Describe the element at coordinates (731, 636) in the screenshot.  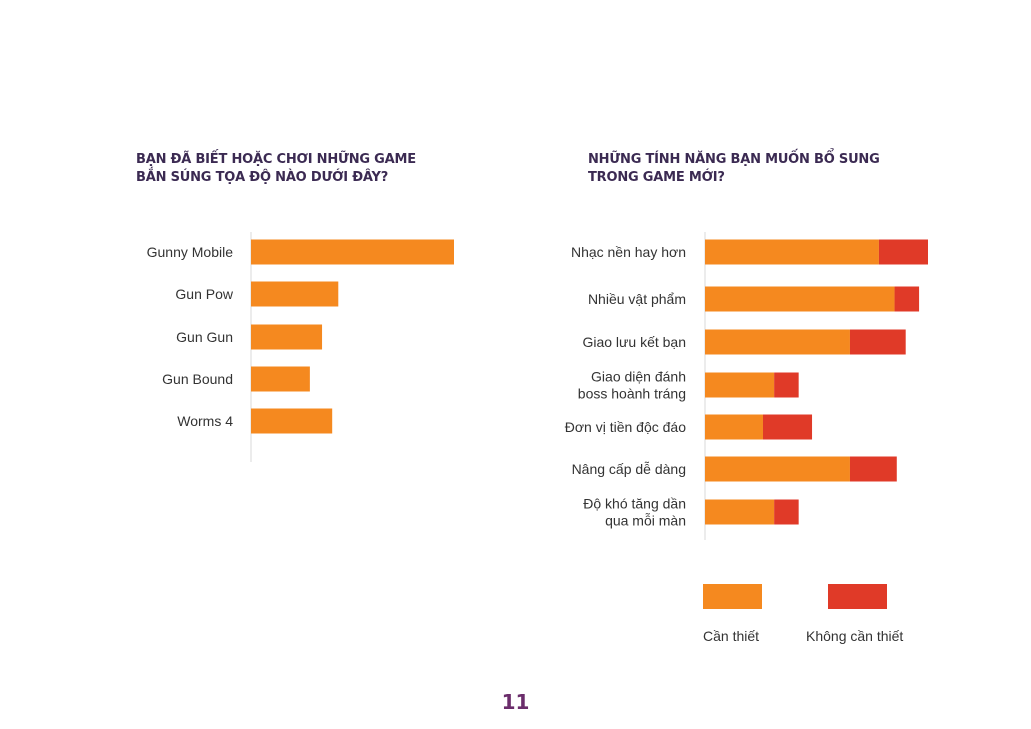
I see `legend-label-needed: Cần thiết` at that location.